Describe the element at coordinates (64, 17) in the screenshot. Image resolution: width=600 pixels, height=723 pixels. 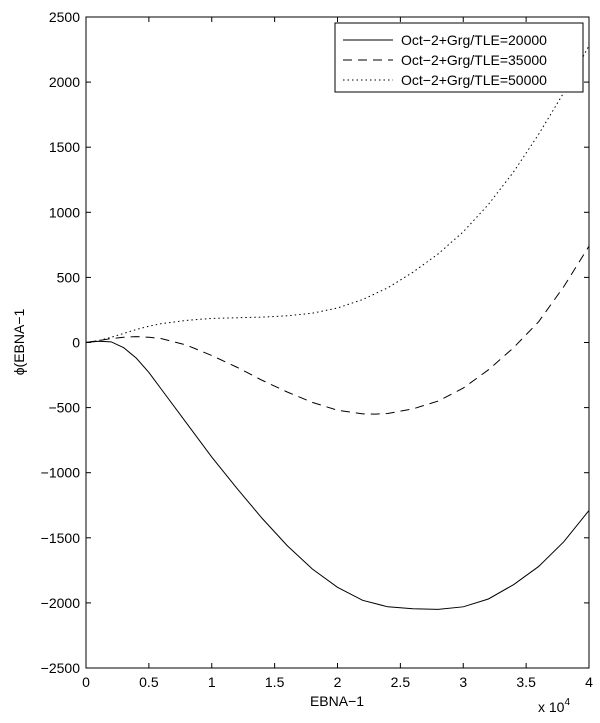
I see `y-tick-label: 2500` at that location.